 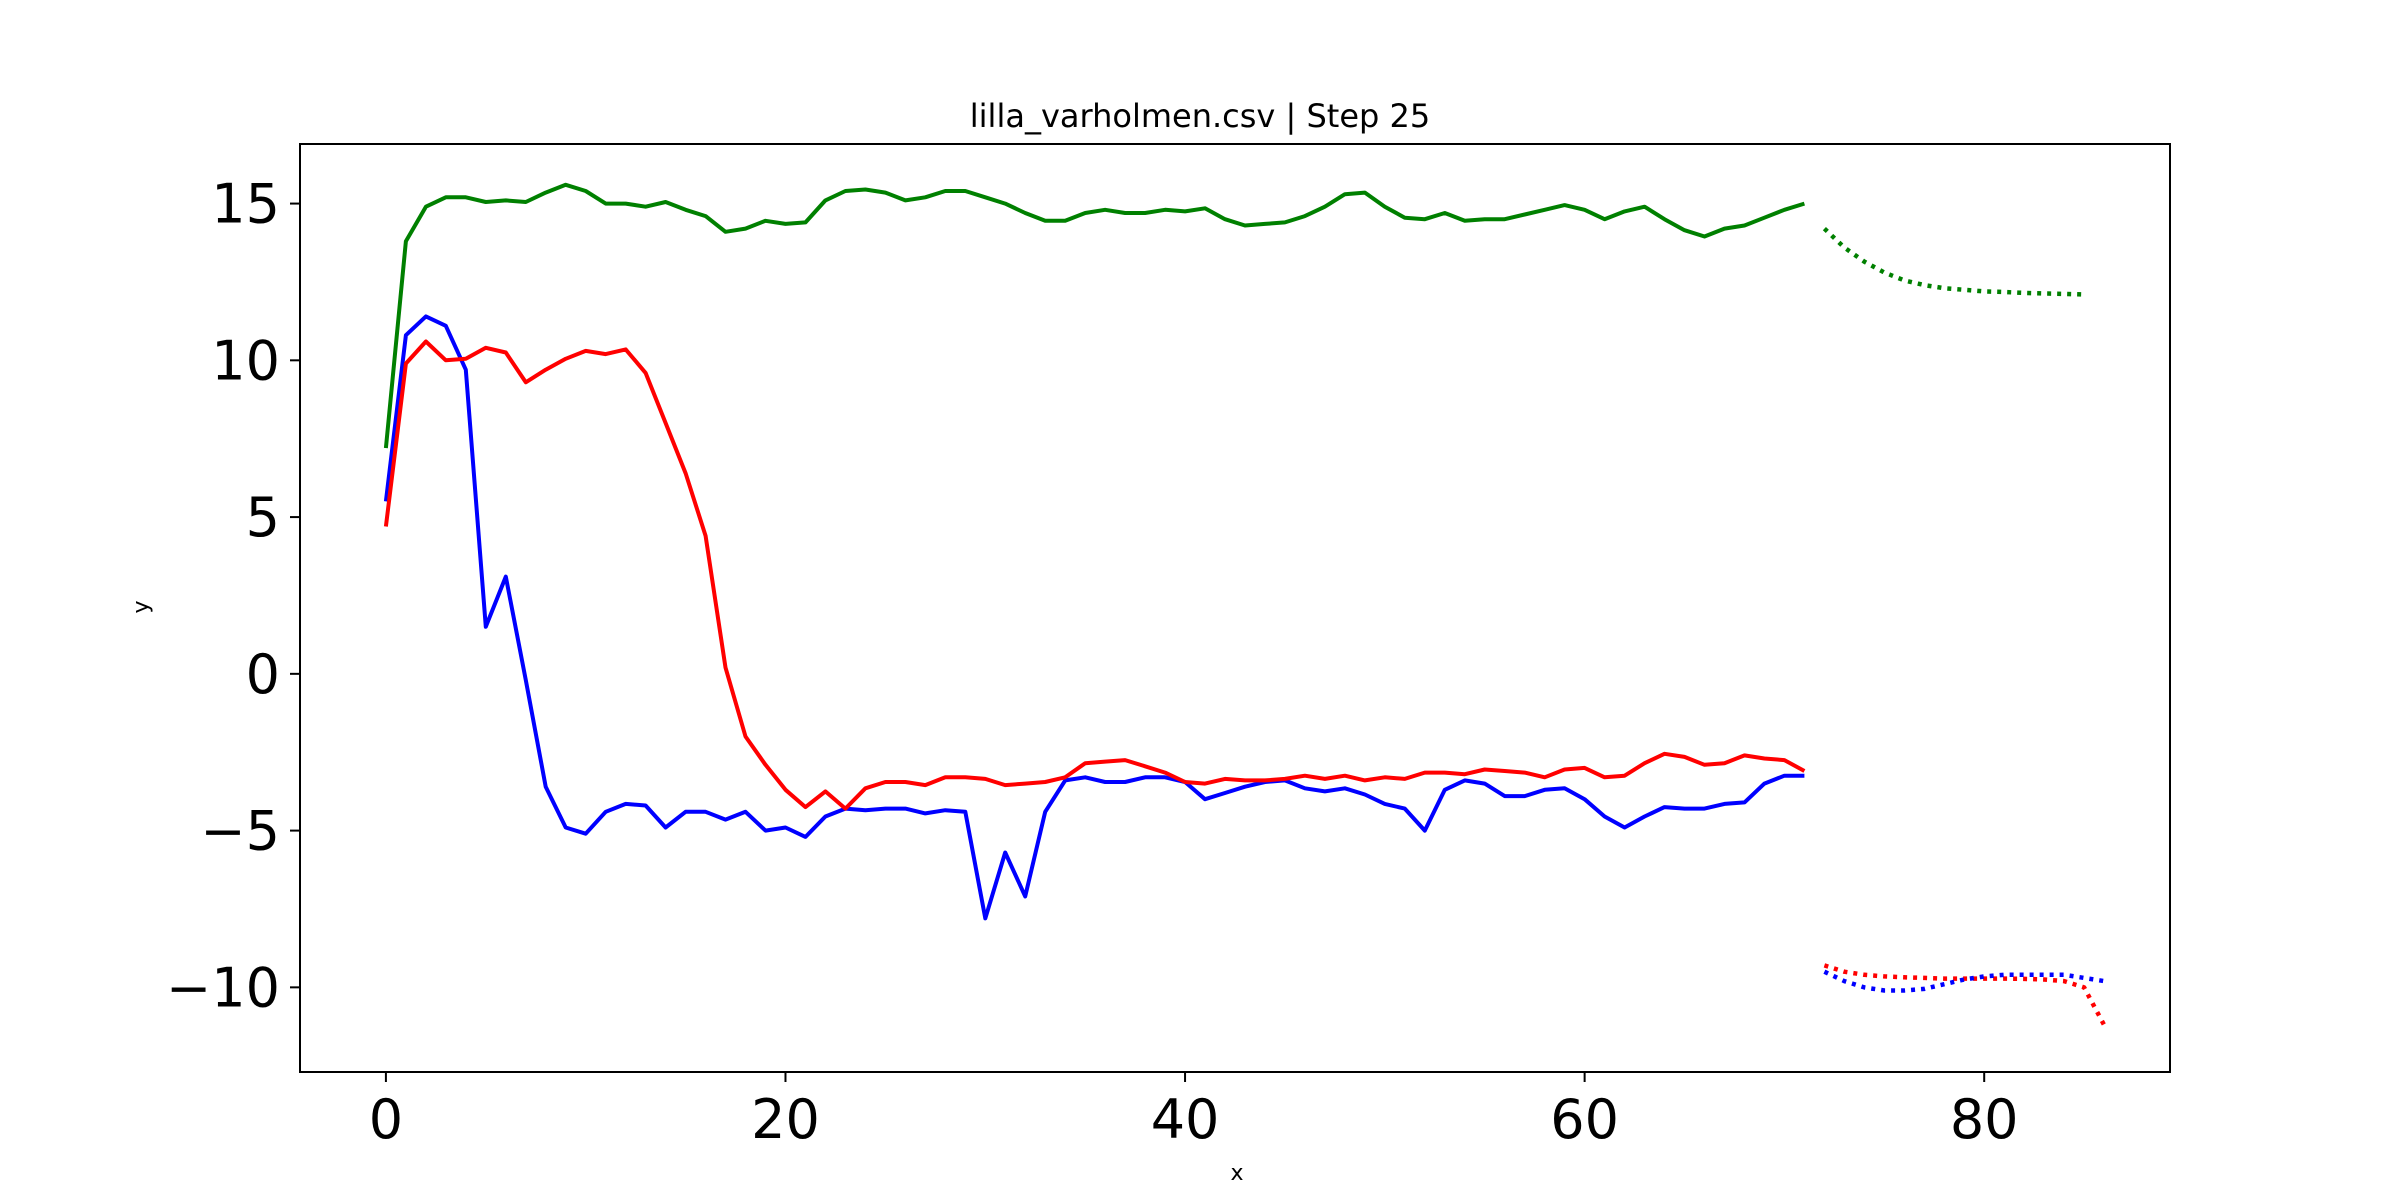 I want to click on y-tick-label: 15, so click(x=245, y=204).